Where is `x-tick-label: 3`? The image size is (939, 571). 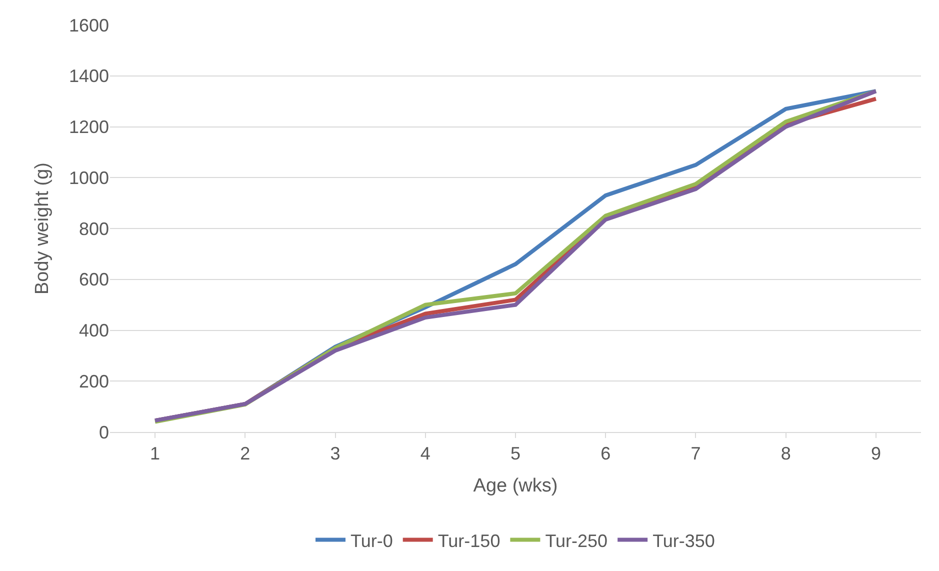 x-tick-label: 3 is located at coordinates (335, 454).